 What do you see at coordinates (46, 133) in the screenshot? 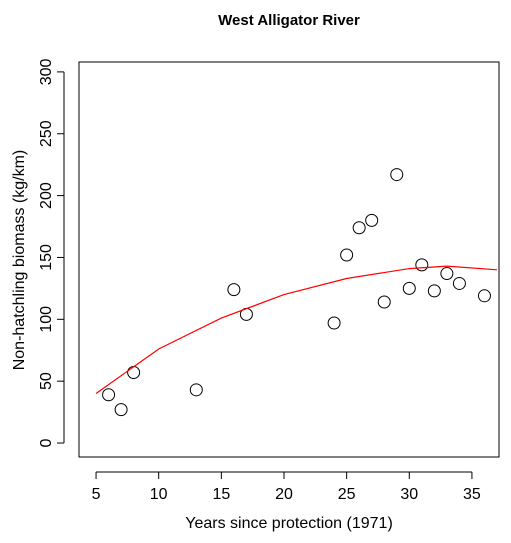
I see `y-tick-label: 250` at bounding box center [46, 133].